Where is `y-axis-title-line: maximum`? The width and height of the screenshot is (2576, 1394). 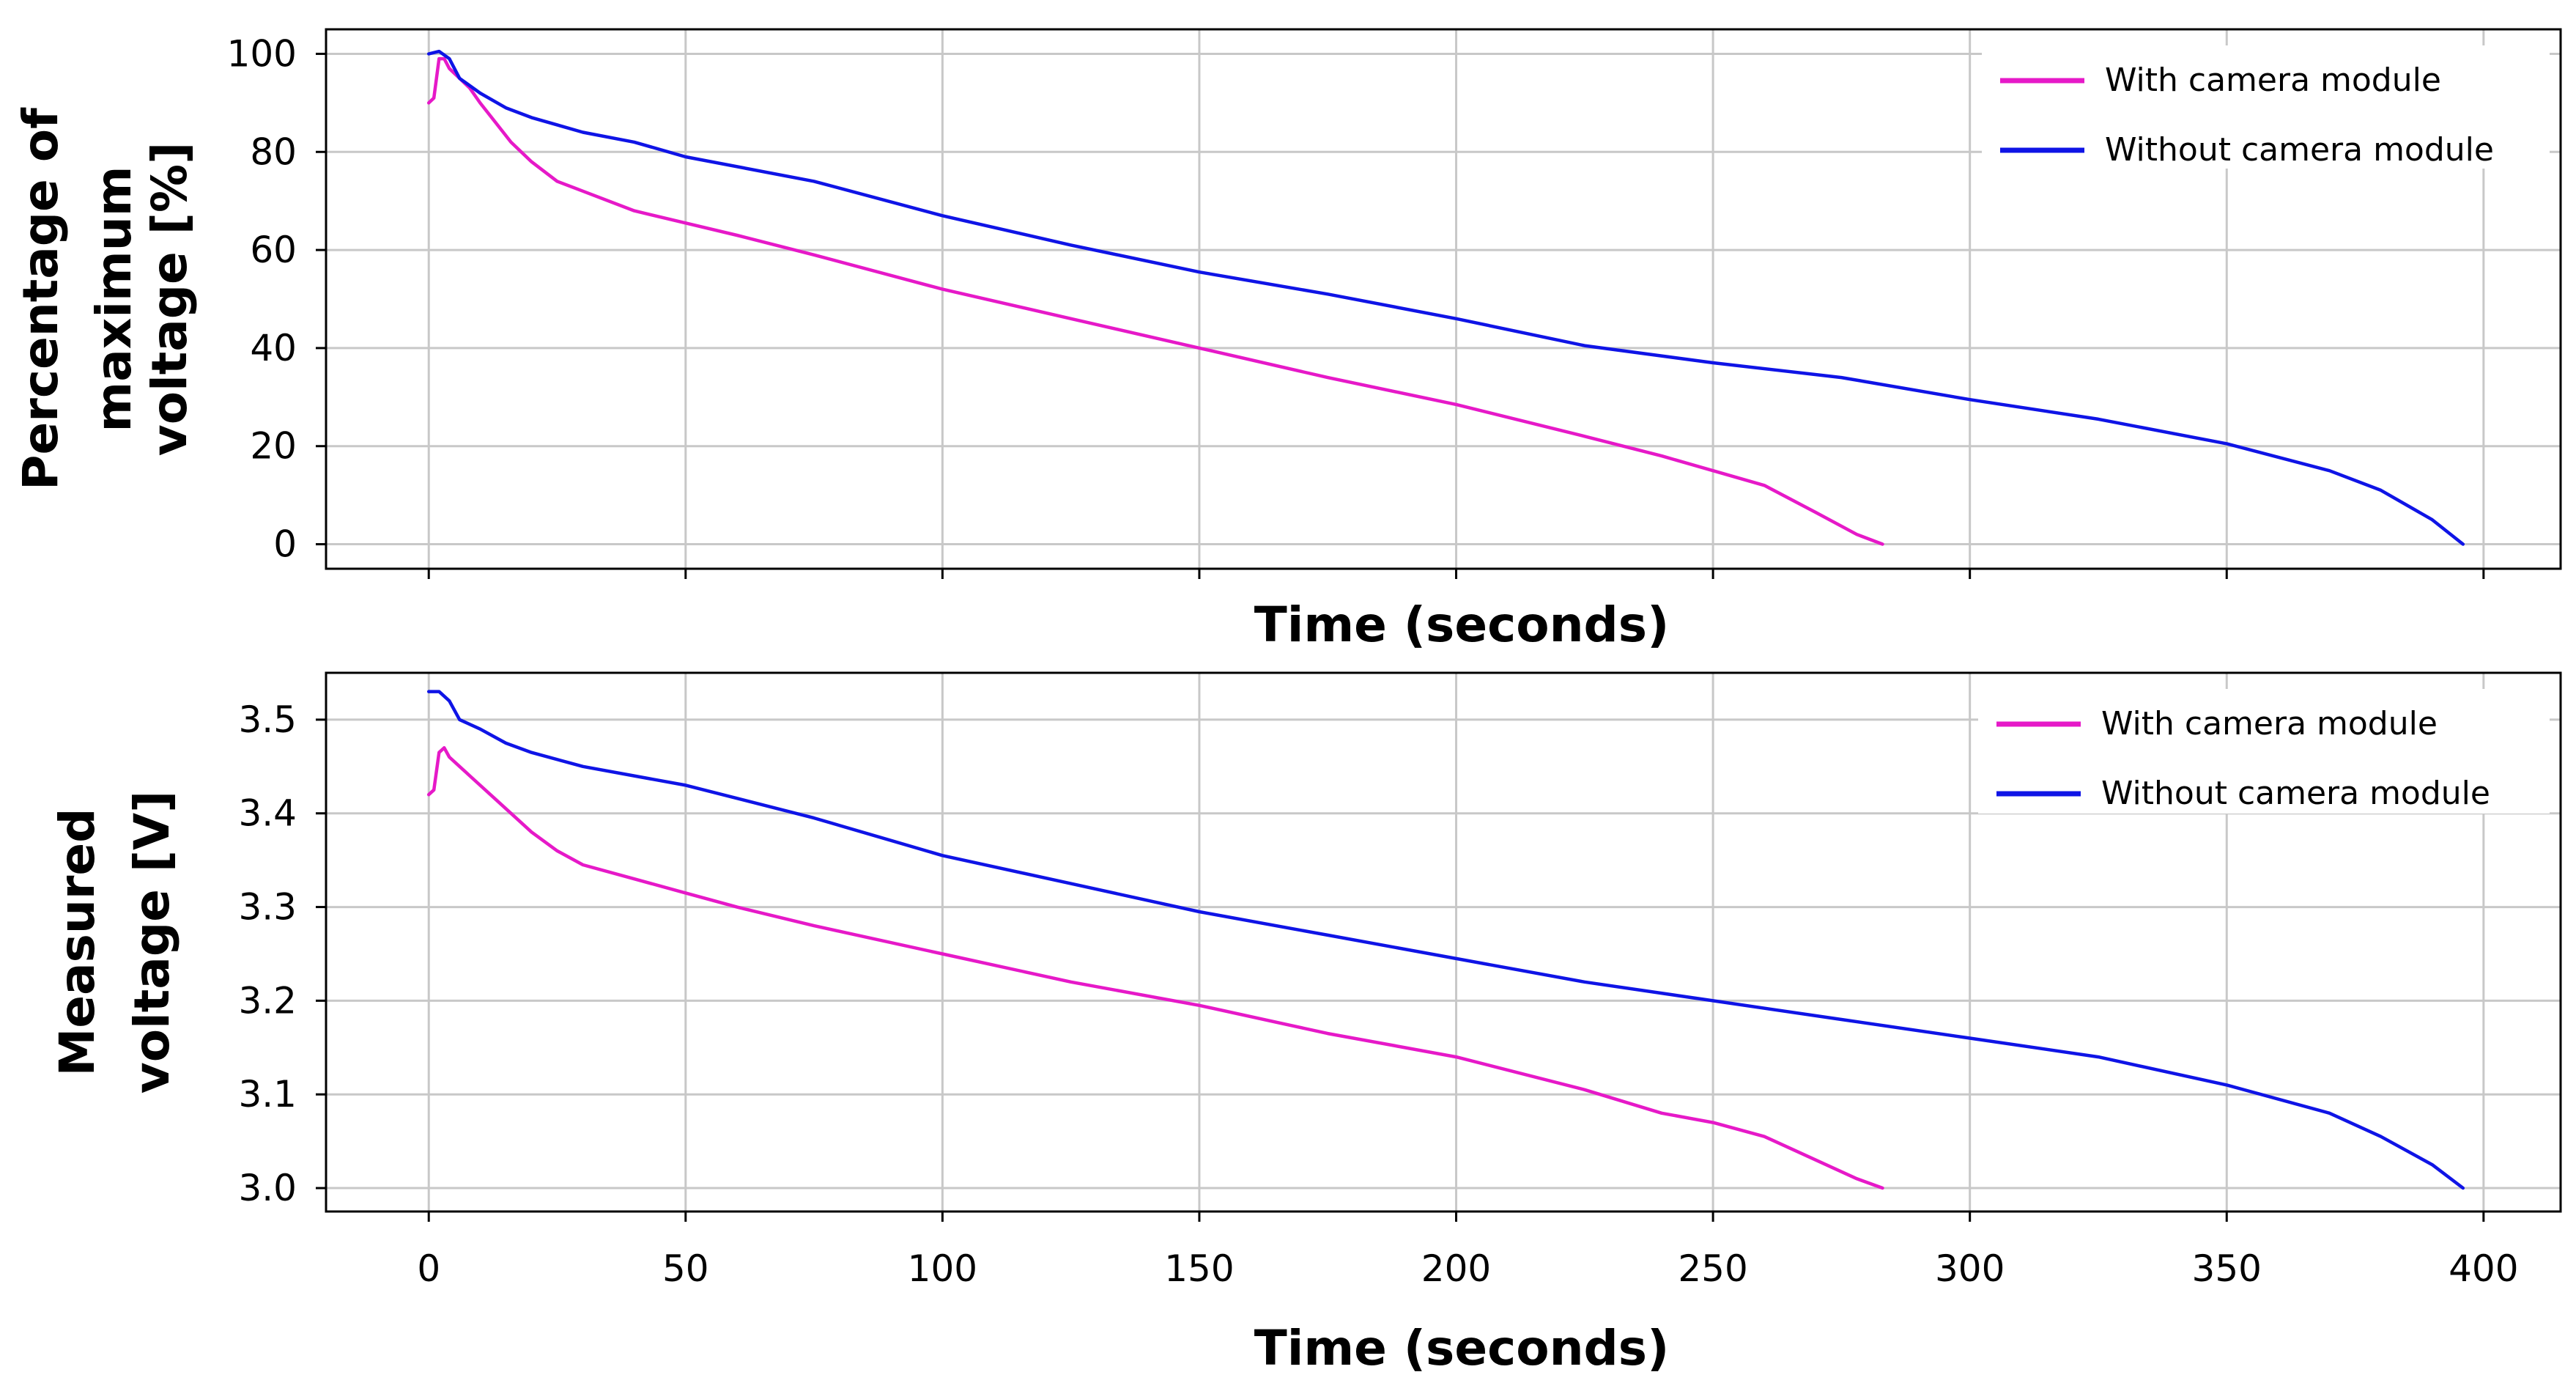
y-axis-title-line: maximum is located at coordinates (114, 299).